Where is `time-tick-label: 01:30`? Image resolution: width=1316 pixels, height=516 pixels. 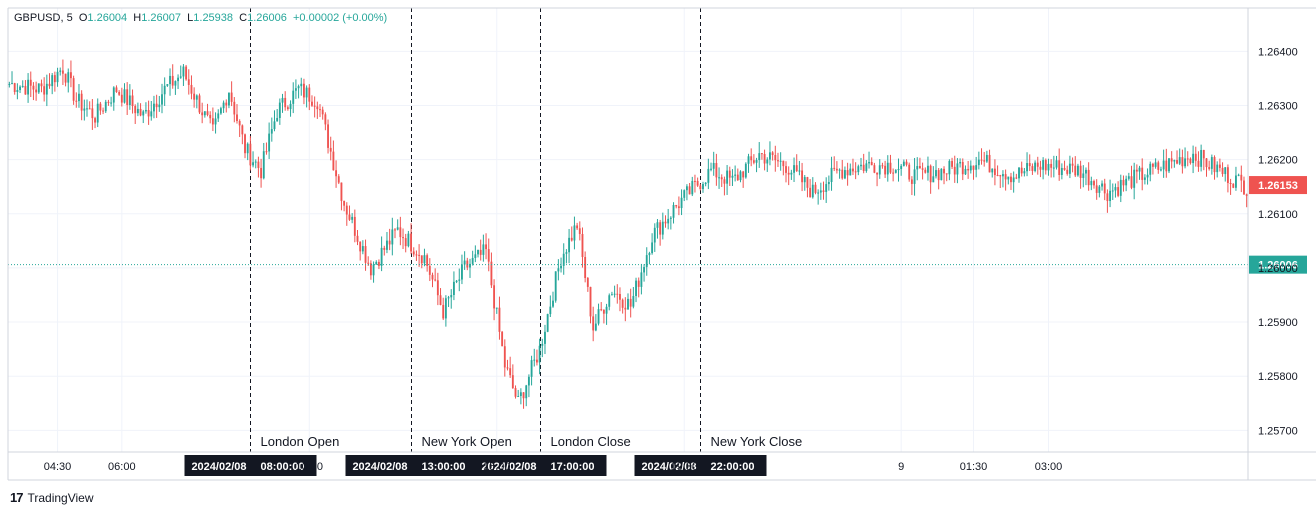 time-tick-label: 01:30 is located at coordinates (974, 467).